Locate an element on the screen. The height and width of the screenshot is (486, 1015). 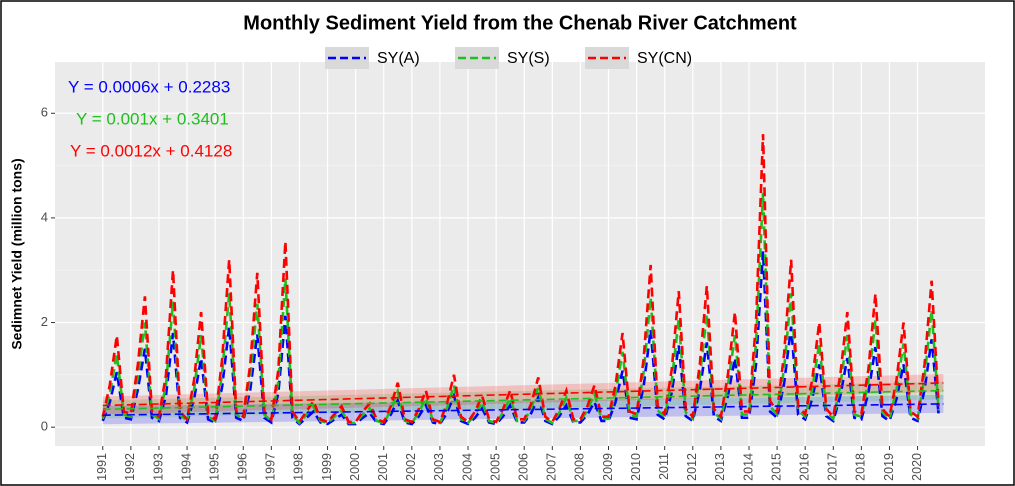
x-tick-label: 2009 is located at coordinates (608, 467).